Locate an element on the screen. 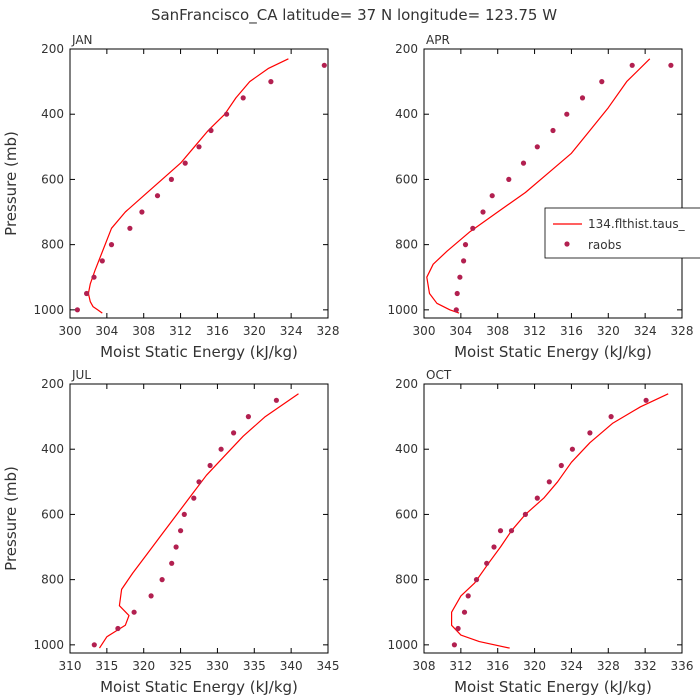 The height and width of the screenshot is (700, 700). y-axis-label: Pressure (mb) is located at coordinates (11, 518).